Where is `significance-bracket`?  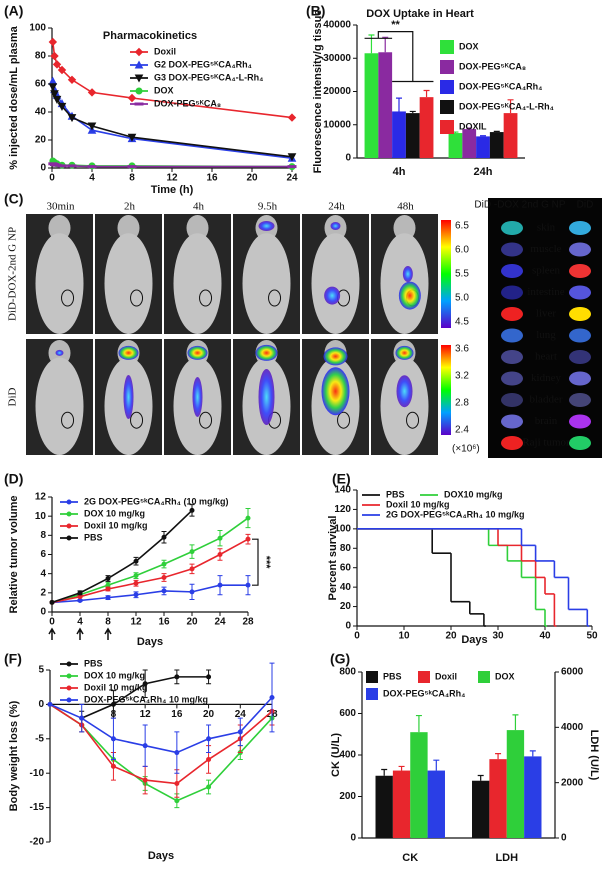 significance-bracket is located at coordinates (255, 562).